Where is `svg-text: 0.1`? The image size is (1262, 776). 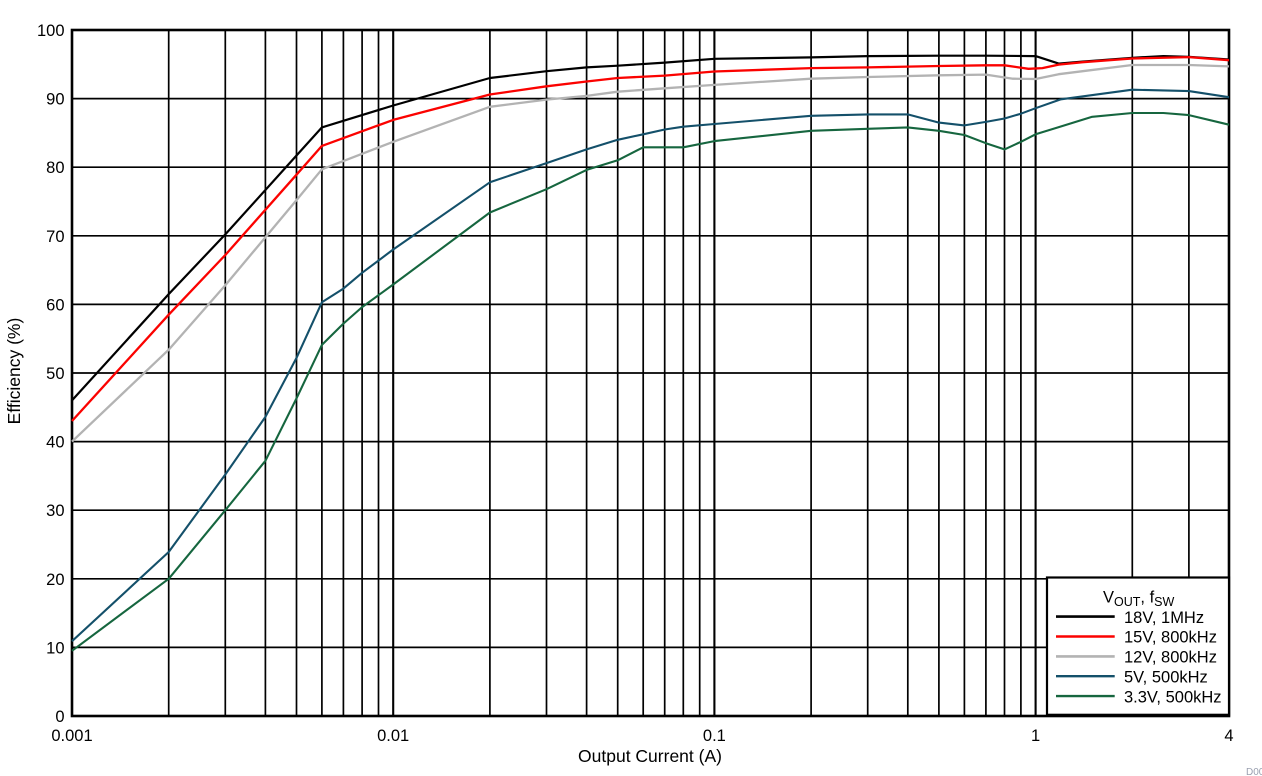 svg-text: 0.1 is located at coordinates (714, 736).